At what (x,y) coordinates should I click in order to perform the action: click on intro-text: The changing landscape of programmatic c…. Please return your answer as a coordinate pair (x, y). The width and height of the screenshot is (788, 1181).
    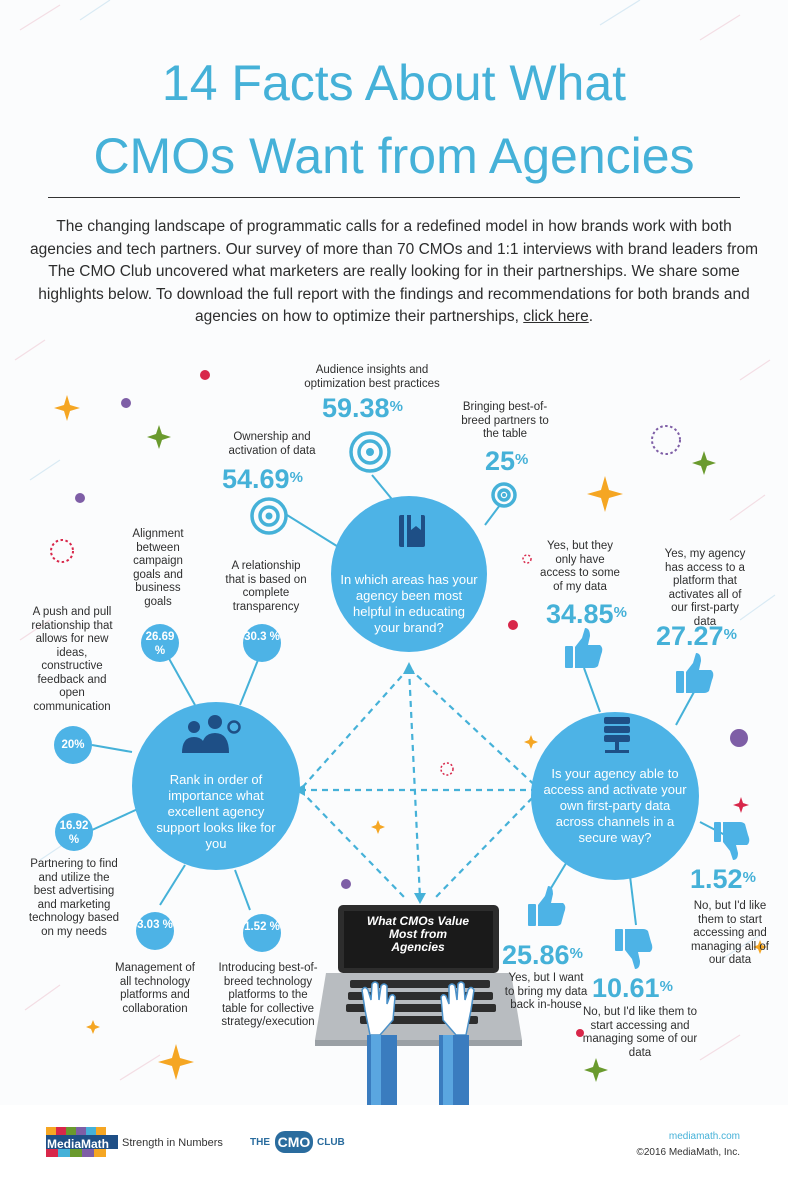
    Looking at the image, I should click on (394, 271).